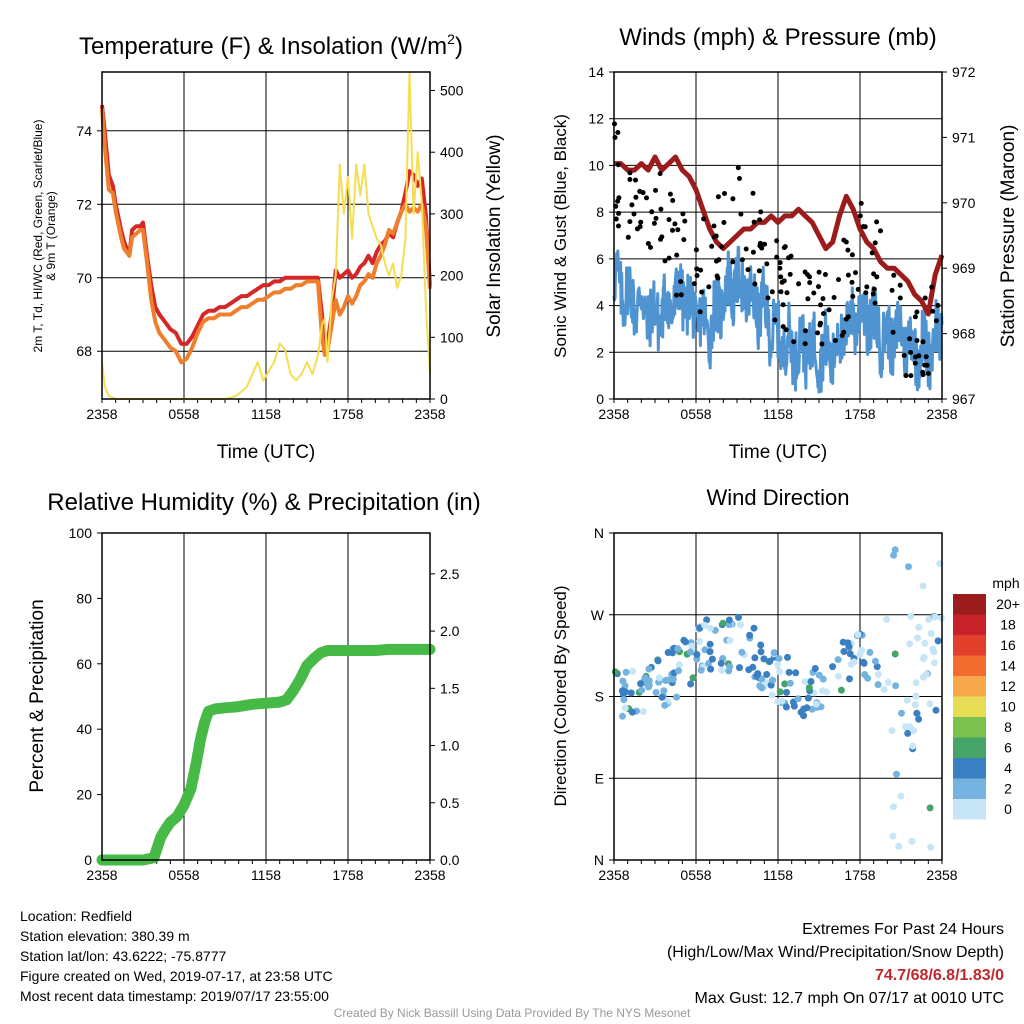  I want to click on y2-tick-label: 971, so click(964, 137).